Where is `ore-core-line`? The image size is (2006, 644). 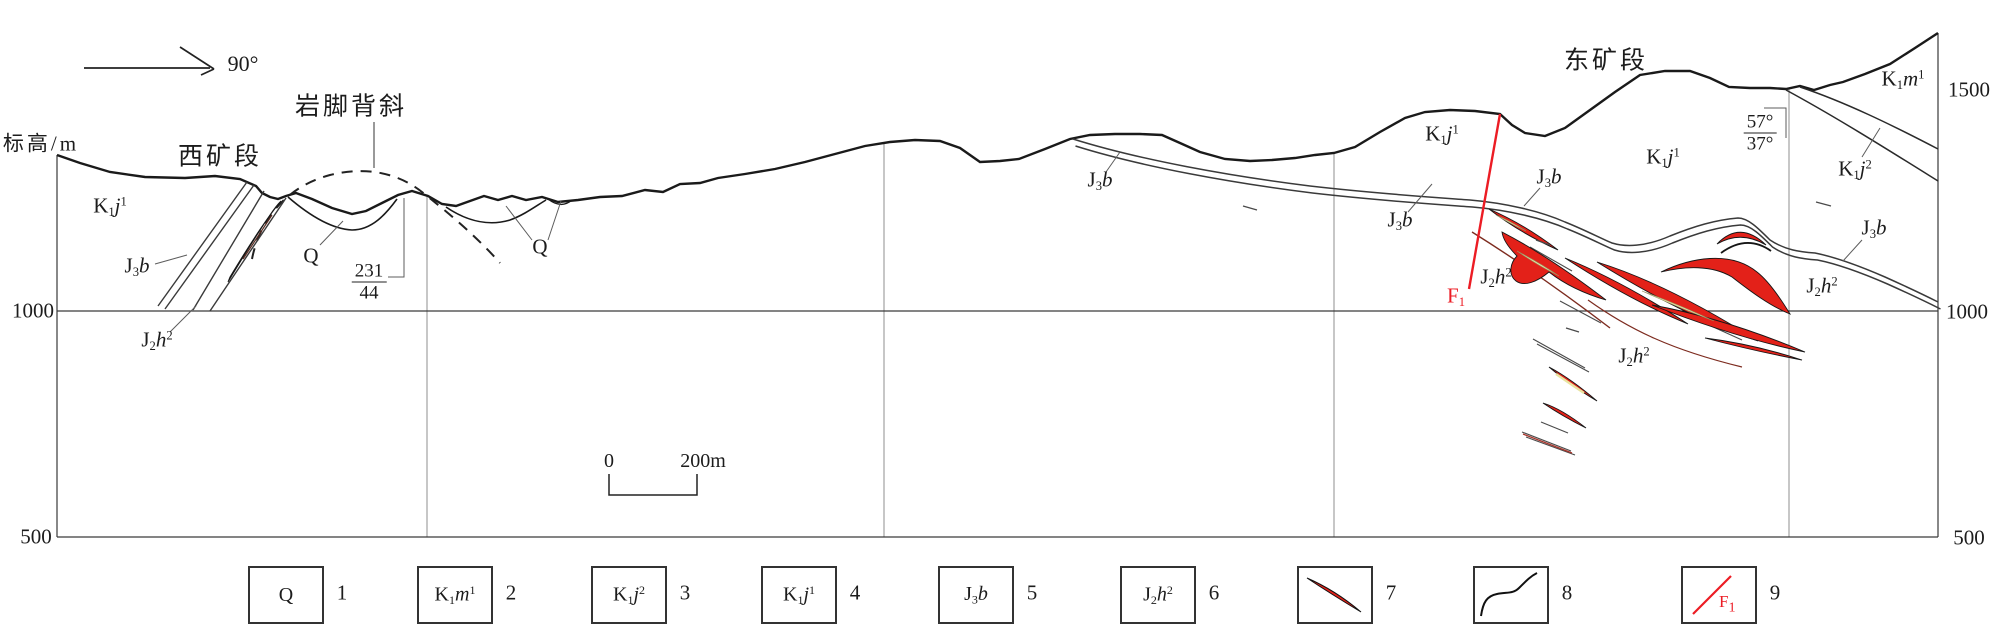 ore-core-line is located at coordinates (1570, 383).